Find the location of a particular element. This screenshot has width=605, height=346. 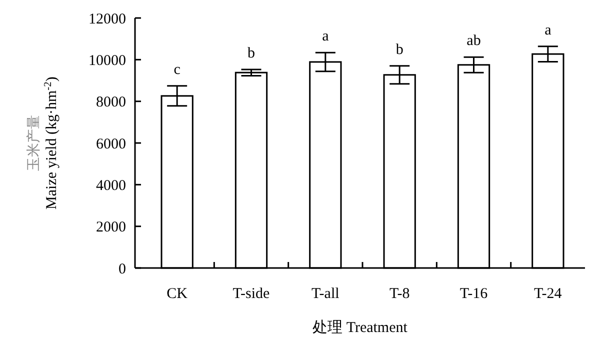

x-tick-label: T-8 is located at coordinates (399, 294).